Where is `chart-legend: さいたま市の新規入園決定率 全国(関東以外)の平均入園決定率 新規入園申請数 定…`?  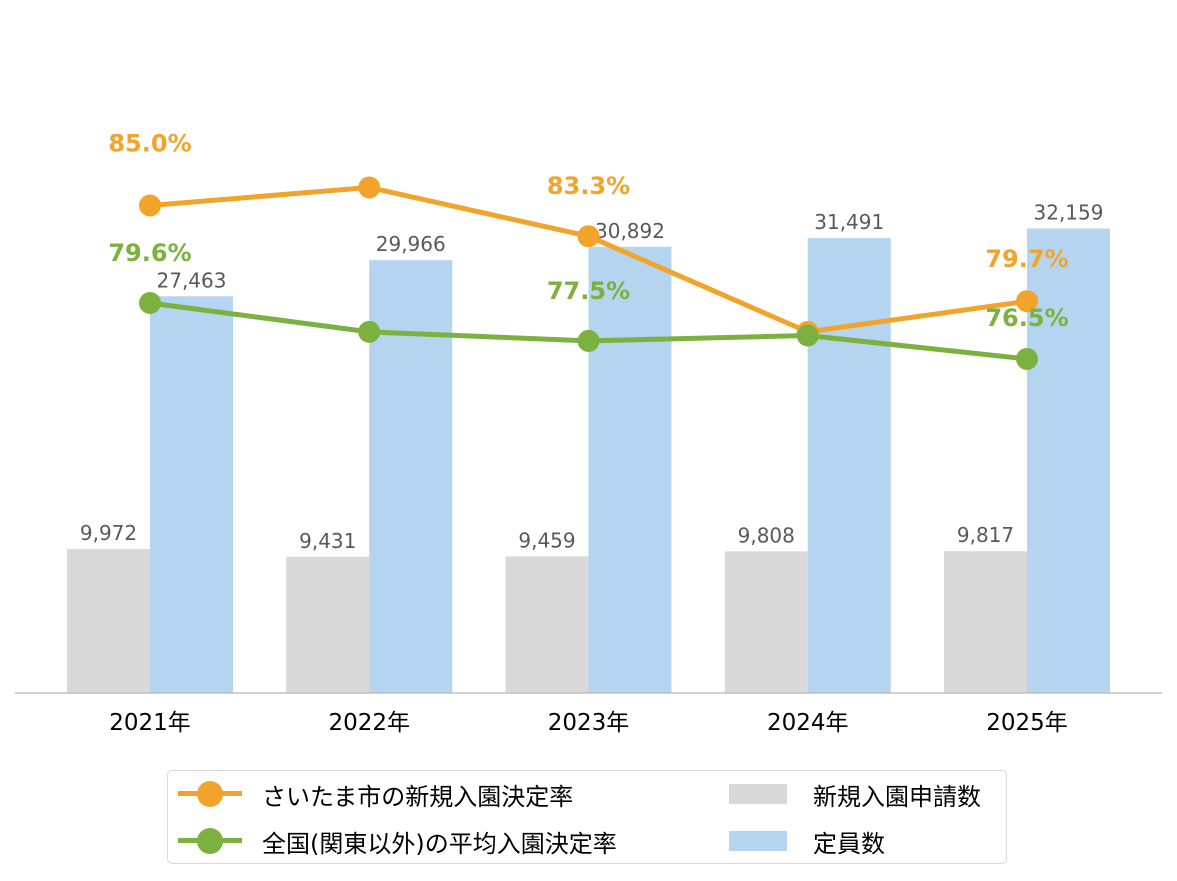
chart-legend: さいたま市の新規入園決定率 全国(関東以外)の平均入園決定率 新規入園申請数 定… is located at coordinates (587, 817).